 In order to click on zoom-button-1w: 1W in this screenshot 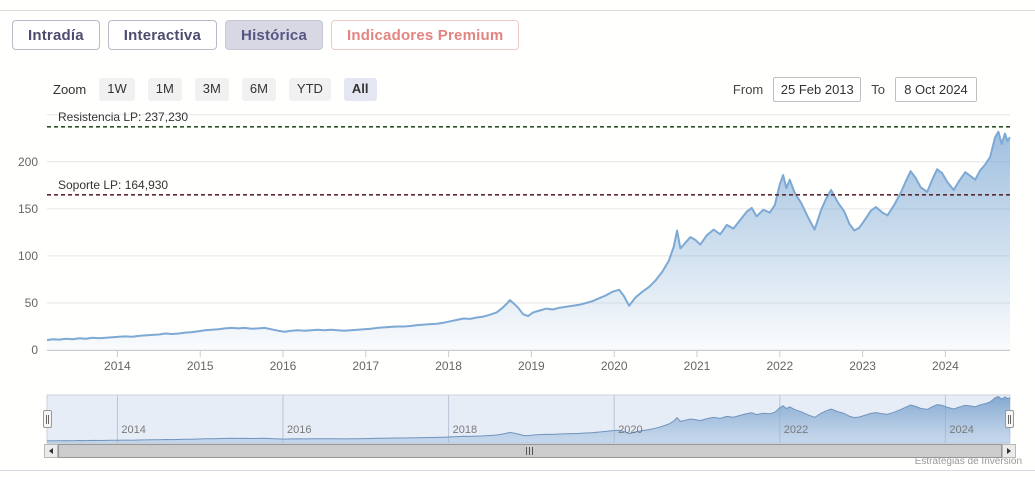, I will do `click(117, 89)`.